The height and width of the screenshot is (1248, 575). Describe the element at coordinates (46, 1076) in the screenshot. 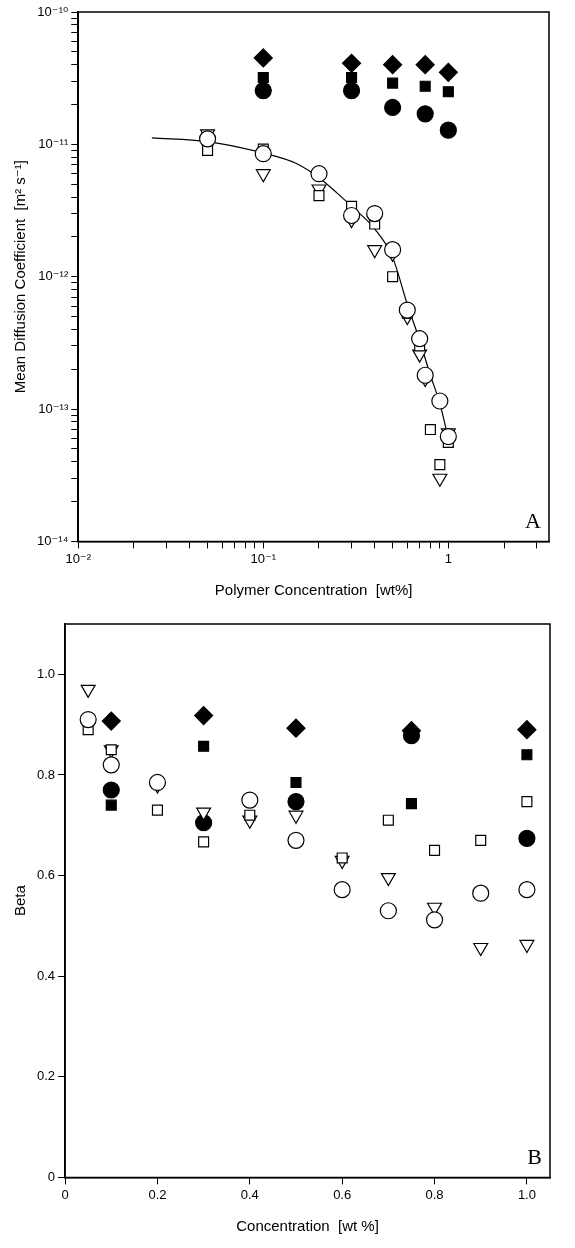

I see `y-tick-label: 0.2` at that location.